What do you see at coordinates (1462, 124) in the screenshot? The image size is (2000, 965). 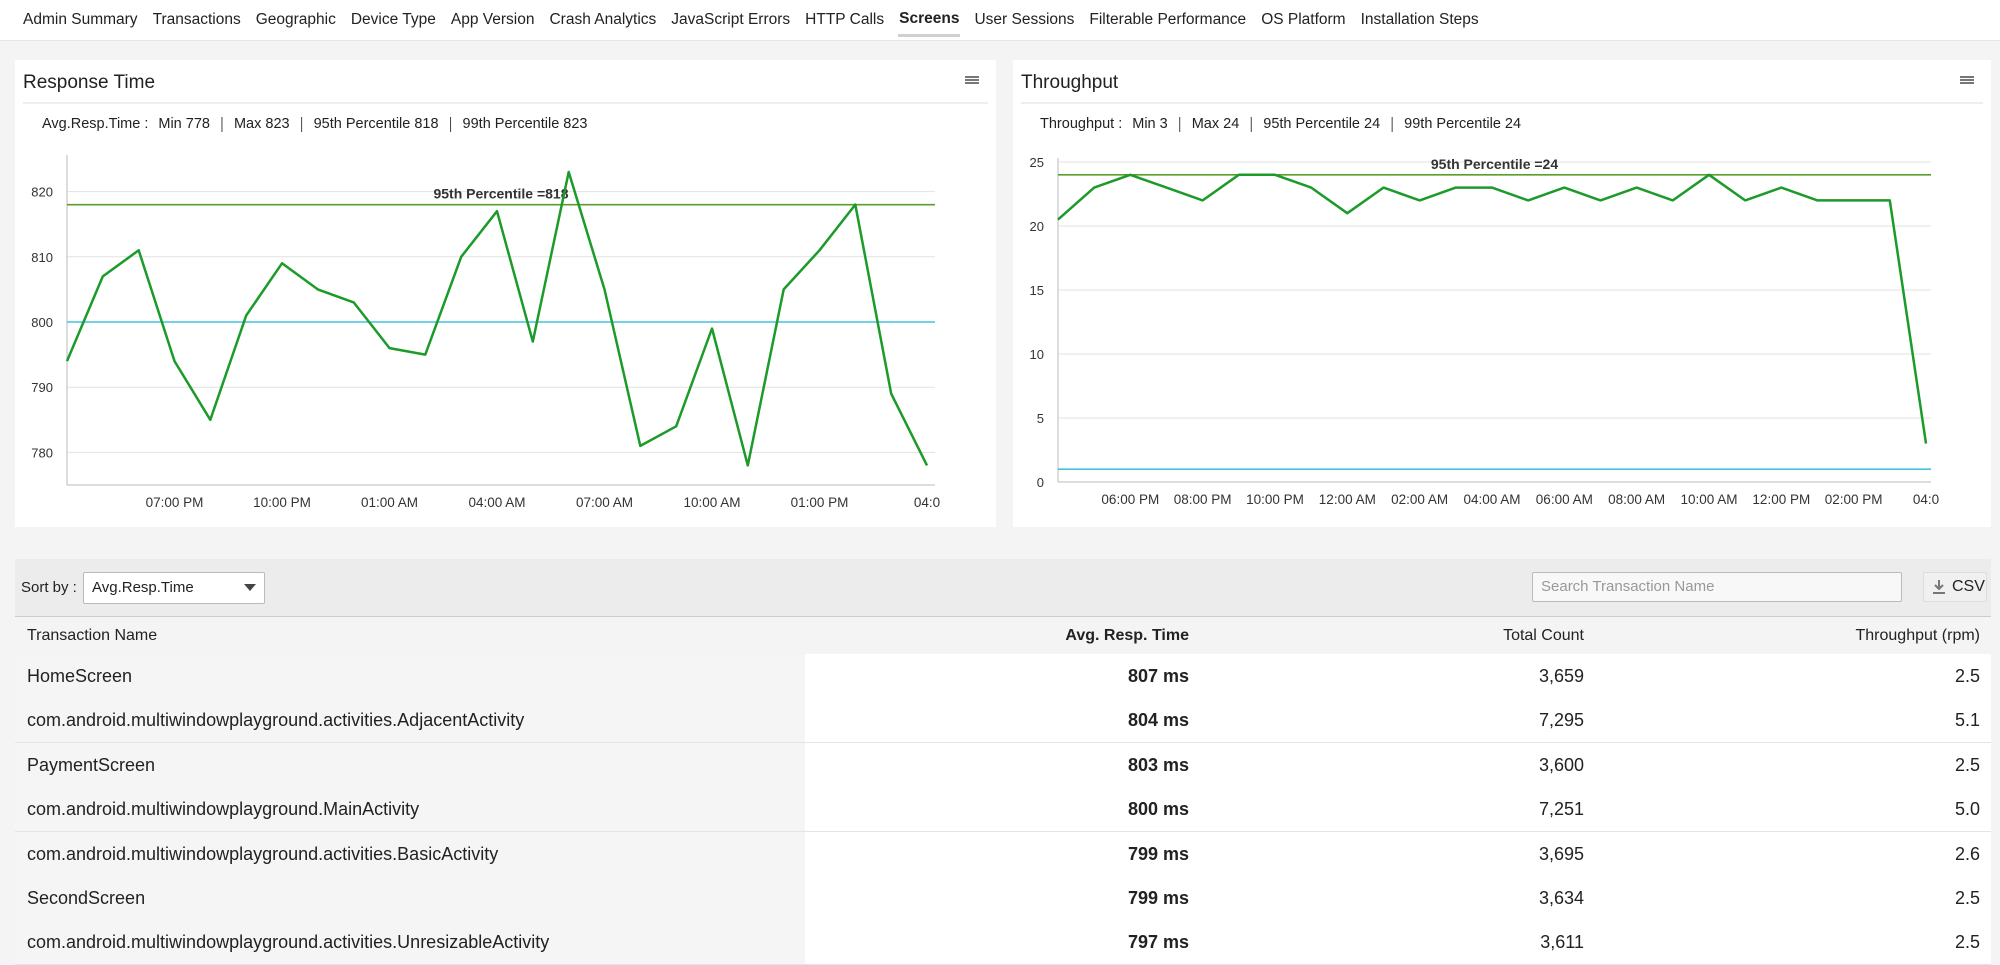 I see `stats-item: 99th Percentile 24` at bounding box center [1462, 124].